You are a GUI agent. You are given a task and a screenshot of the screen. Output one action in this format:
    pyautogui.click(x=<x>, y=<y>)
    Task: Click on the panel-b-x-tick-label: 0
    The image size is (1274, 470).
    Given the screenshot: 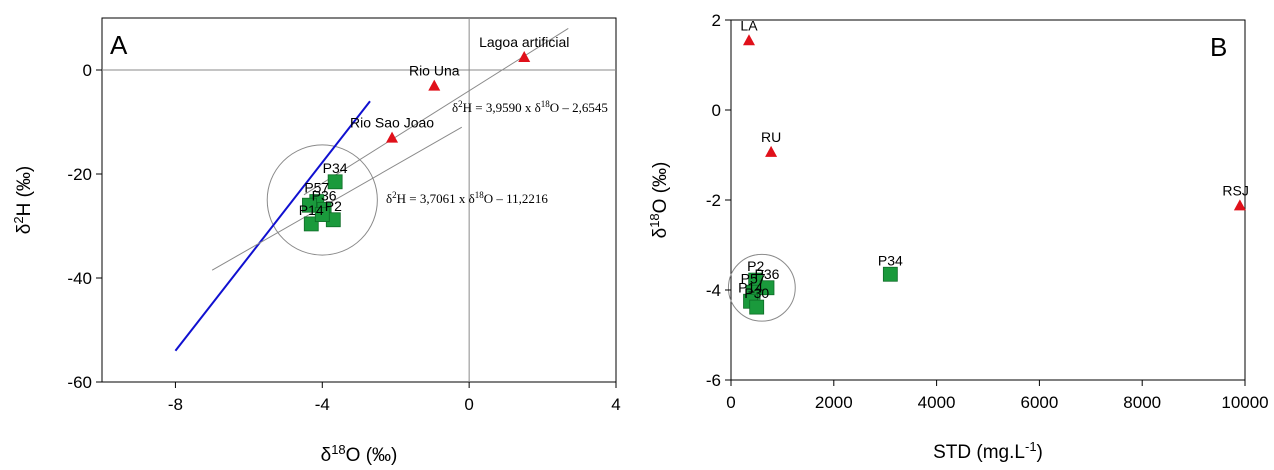 What is the action you would take?
    pyautogui.click(x=730, y=402)
    